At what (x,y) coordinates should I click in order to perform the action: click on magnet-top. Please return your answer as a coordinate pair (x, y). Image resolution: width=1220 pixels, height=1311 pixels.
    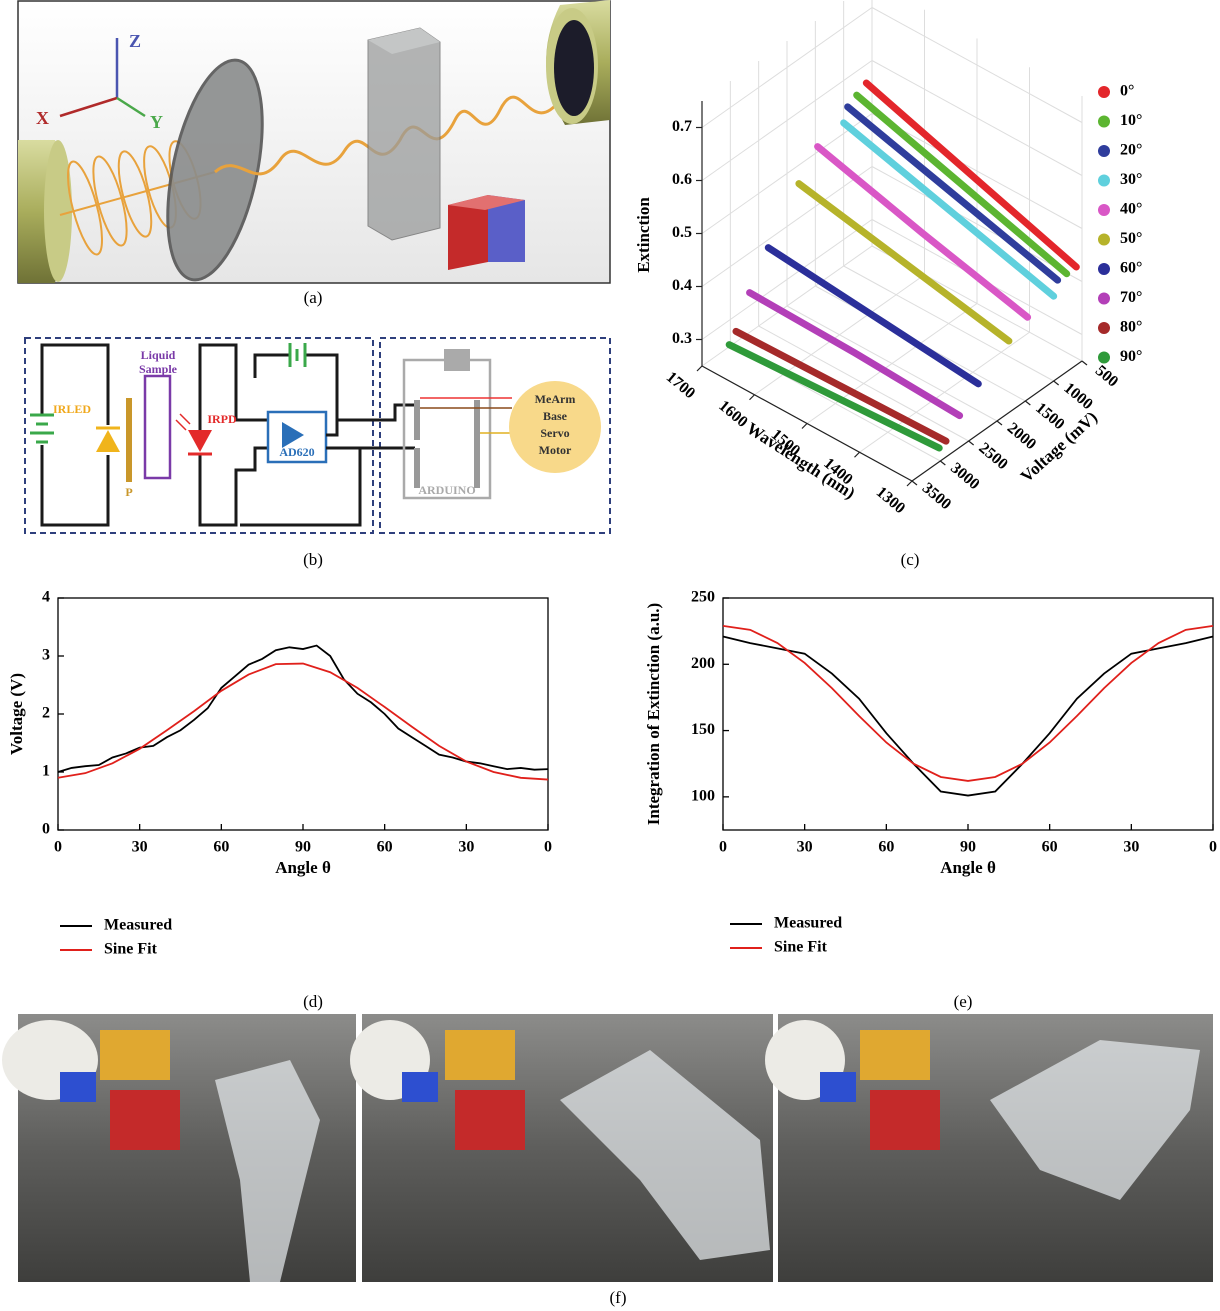
    Looking at the image, I should click on (486, 202).